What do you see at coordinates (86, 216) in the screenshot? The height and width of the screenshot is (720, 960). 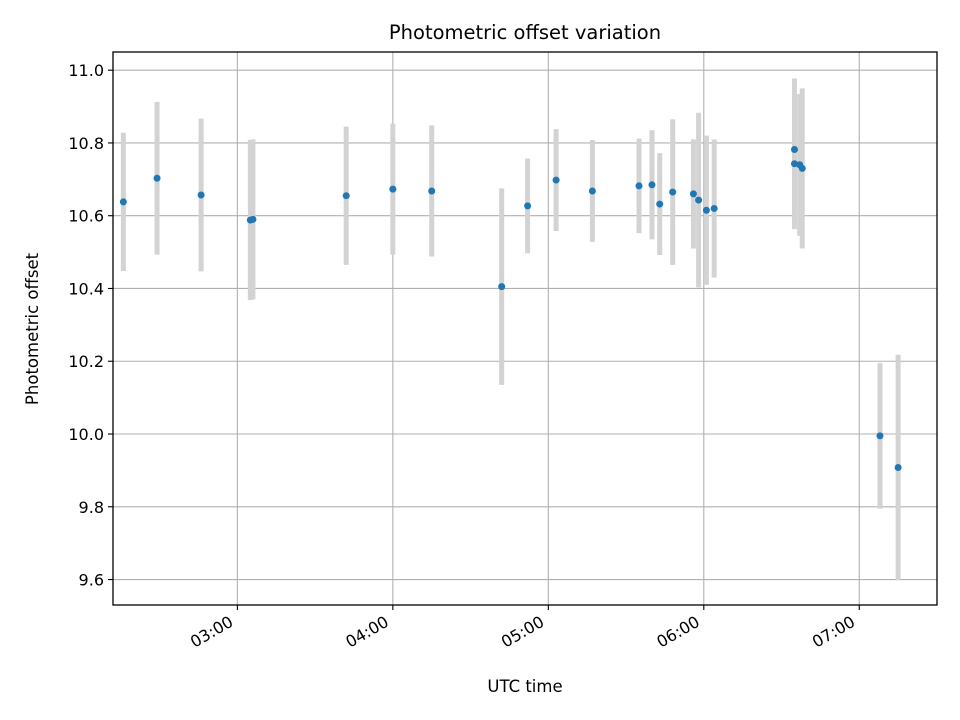 I see `y-tick-label: 10.6` at bounding box center [86, 216].